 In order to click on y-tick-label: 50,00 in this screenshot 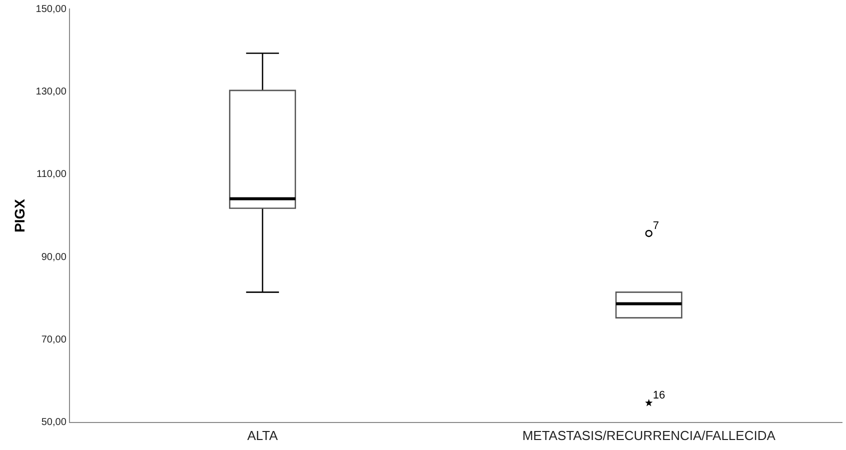, I will do `click(54, 422)`.